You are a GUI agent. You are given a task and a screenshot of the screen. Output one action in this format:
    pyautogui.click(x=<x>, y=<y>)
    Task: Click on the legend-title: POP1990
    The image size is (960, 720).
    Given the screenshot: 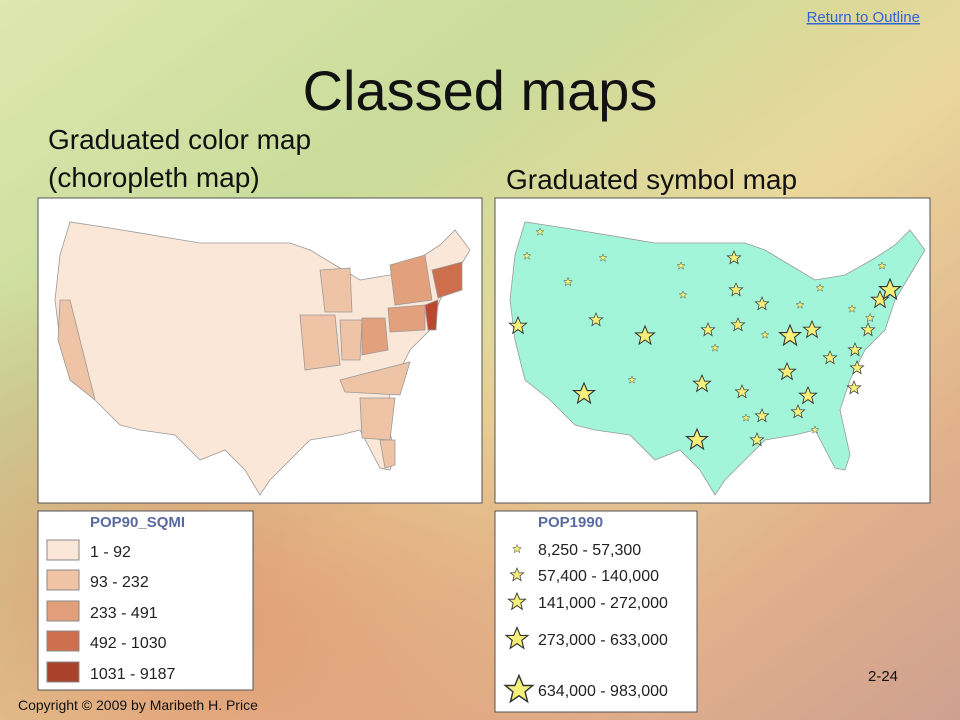 What is the action you would take?
    pyautogui.click(x=570, y=522)
    